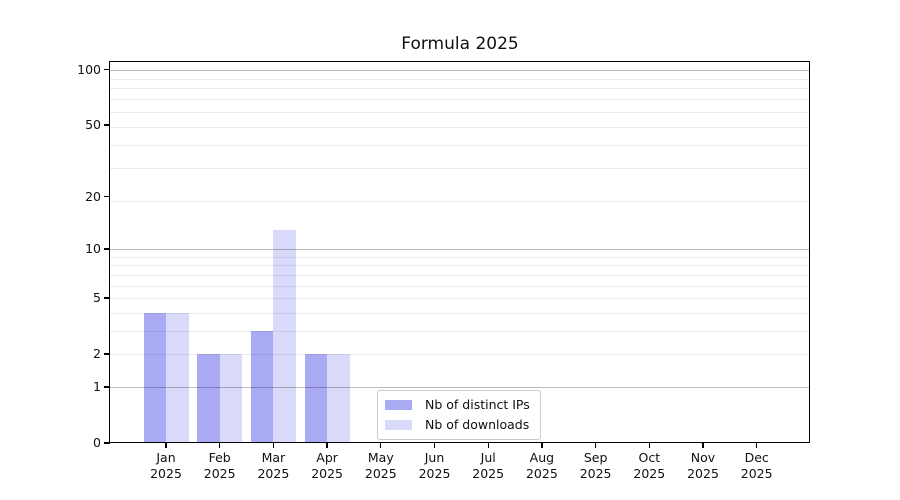 The height and width of the screenshot is (500, 900). Describe the element at coordinates (93, 196) in the screenshot. I see `y-tick-label: 20` at that location.